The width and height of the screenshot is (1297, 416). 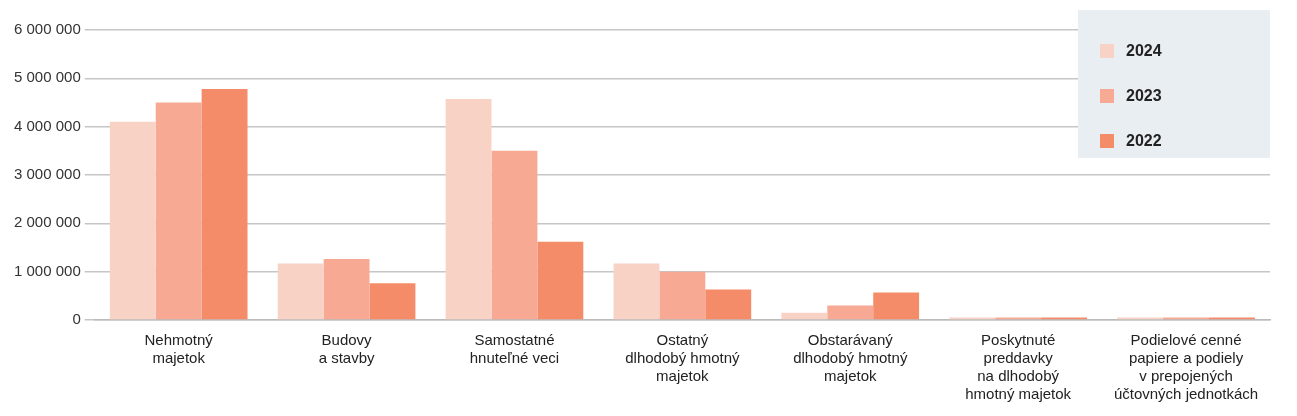 I want to click on y-tick-label: 1 000 000, so click(x=47, y=270).